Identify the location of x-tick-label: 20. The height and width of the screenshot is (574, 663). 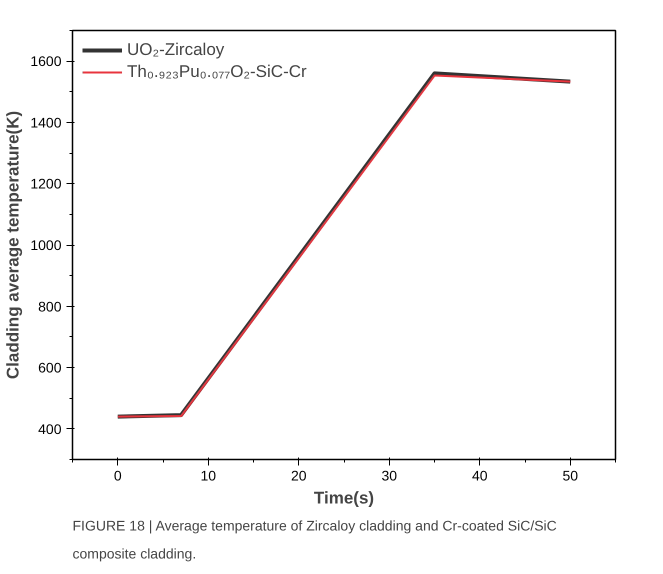
(298, 476).